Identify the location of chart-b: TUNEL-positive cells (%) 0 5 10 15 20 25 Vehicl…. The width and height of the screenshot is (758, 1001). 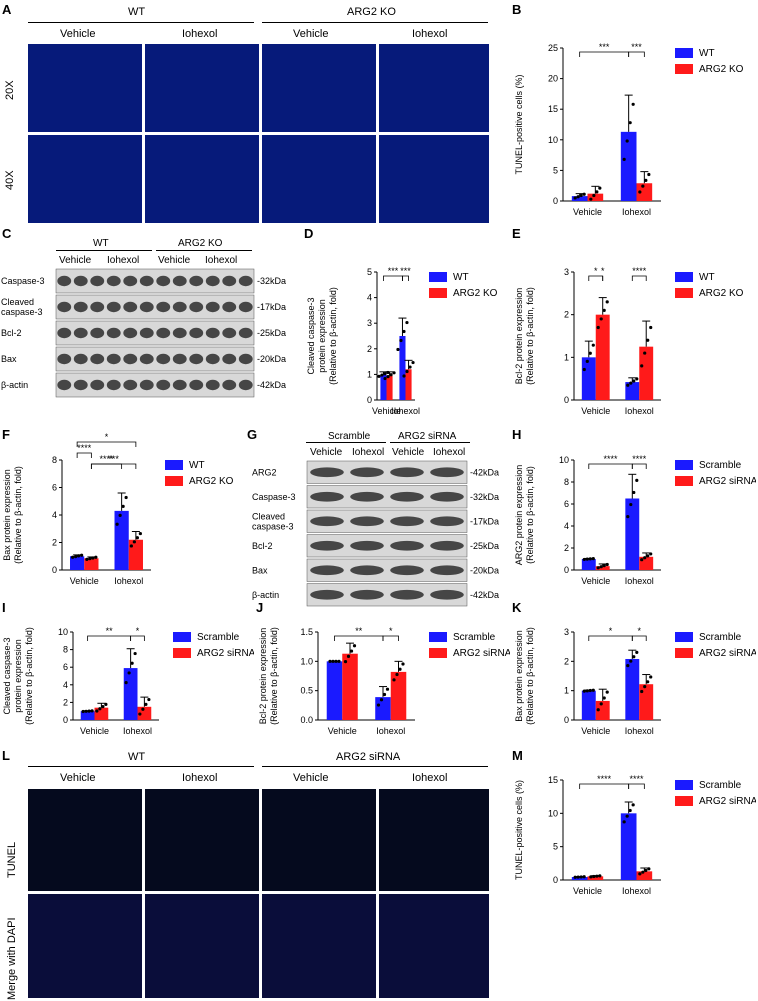
(629, 129).